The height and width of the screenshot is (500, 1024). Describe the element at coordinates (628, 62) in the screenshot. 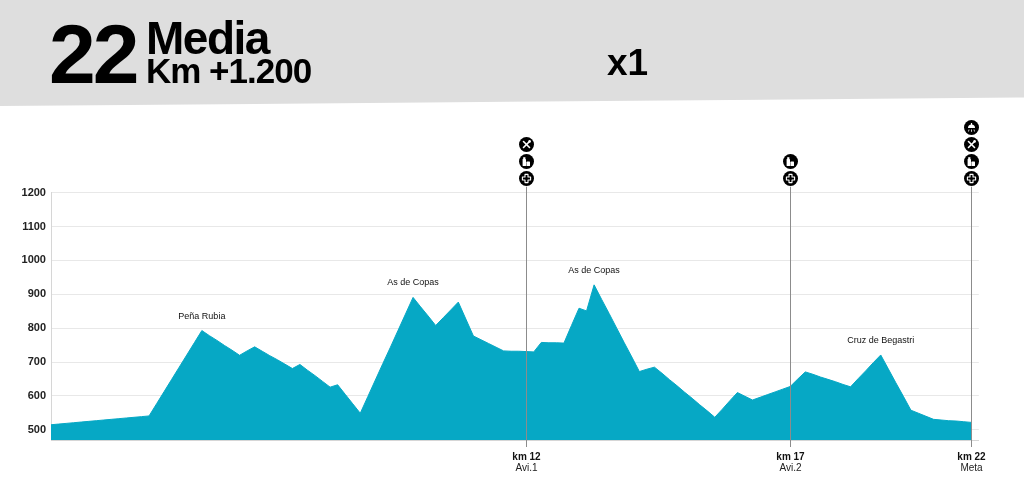

I see `text: x1` at that location.